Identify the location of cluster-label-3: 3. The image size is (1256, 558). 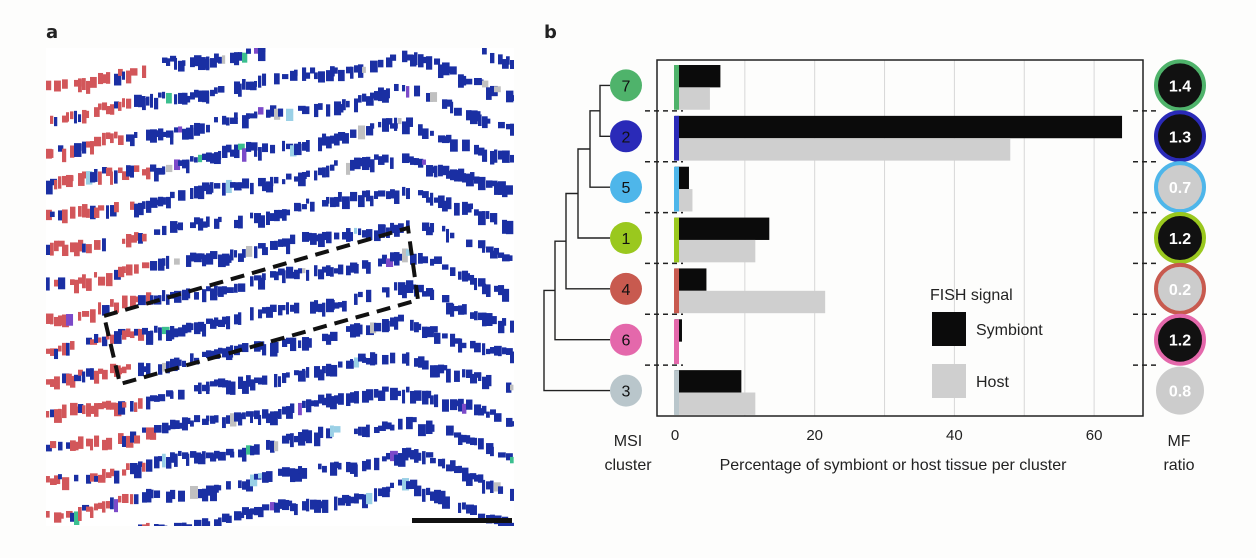
(626, 392).